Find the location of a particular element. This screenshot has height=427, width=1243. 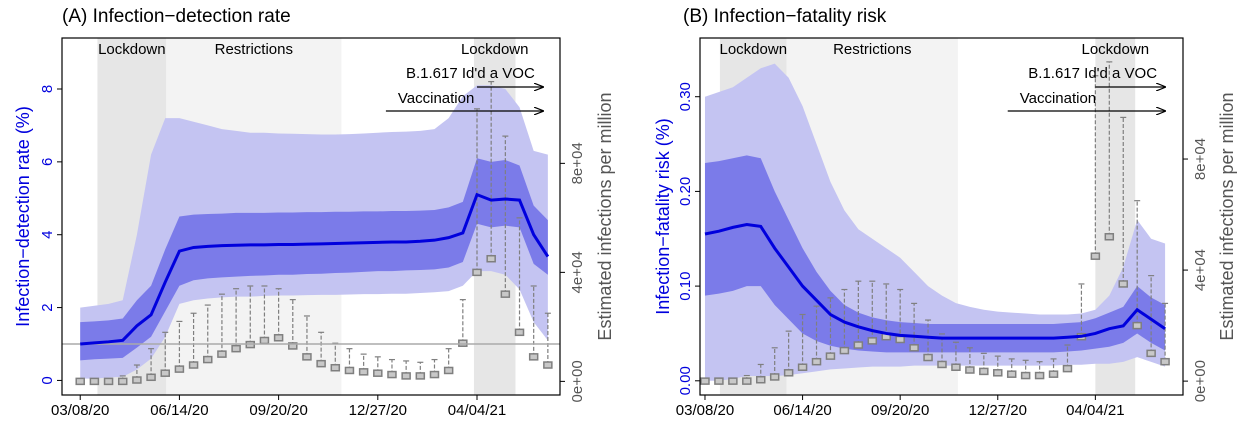

y-tick-label: 4 is located at coordinates (47, 235).